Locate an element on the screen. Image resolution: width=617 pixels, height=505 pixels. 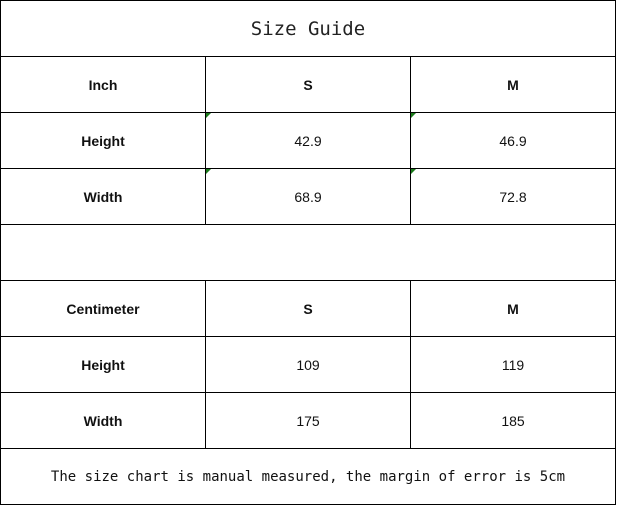
header-unit: Inch is located at coordinates (103, 84).